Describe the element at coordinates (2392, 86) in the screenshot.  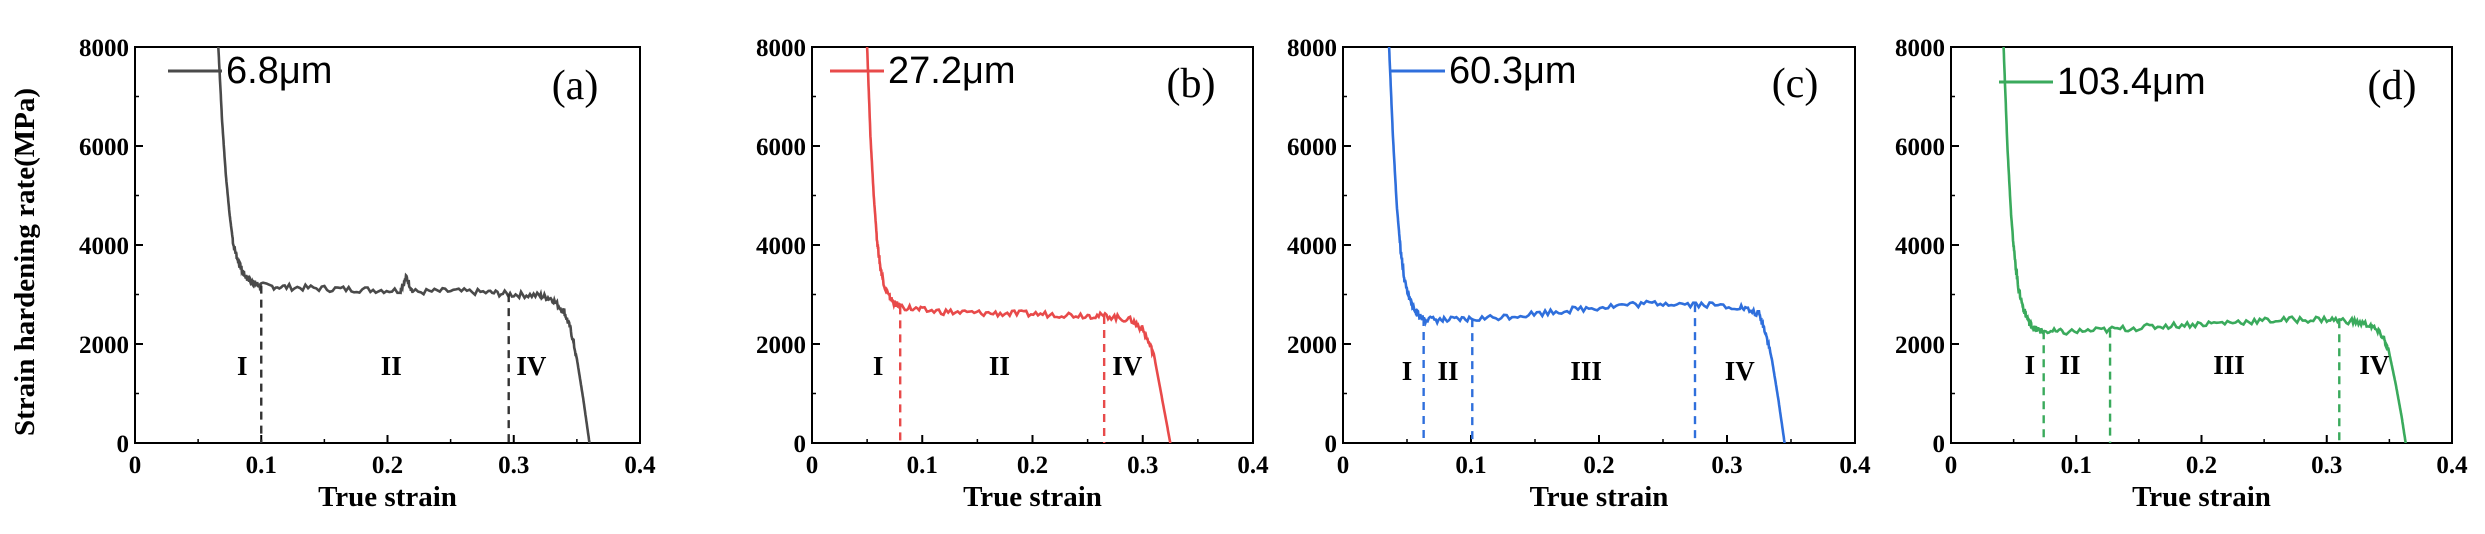
I see `panel-letter: (d)` at that location.